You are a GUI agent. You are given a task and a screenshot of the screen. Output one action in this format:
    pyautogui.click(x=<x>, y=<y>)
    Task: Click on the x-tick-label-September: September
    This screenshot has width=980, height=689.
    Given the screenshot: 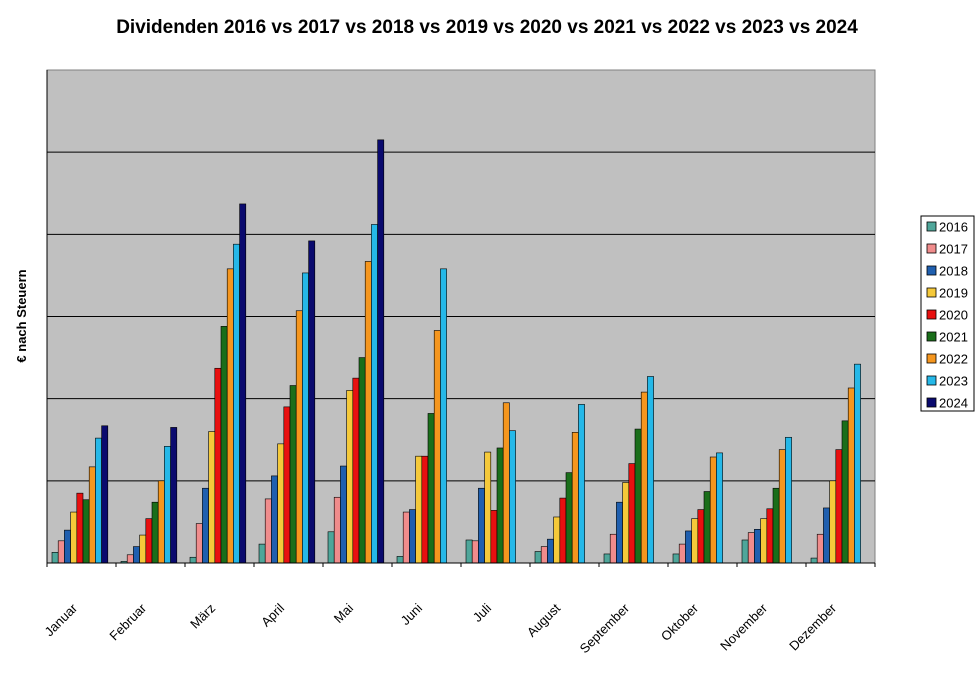 What is the action you would take?
    pyautogui.click(x=605, y=628)
    